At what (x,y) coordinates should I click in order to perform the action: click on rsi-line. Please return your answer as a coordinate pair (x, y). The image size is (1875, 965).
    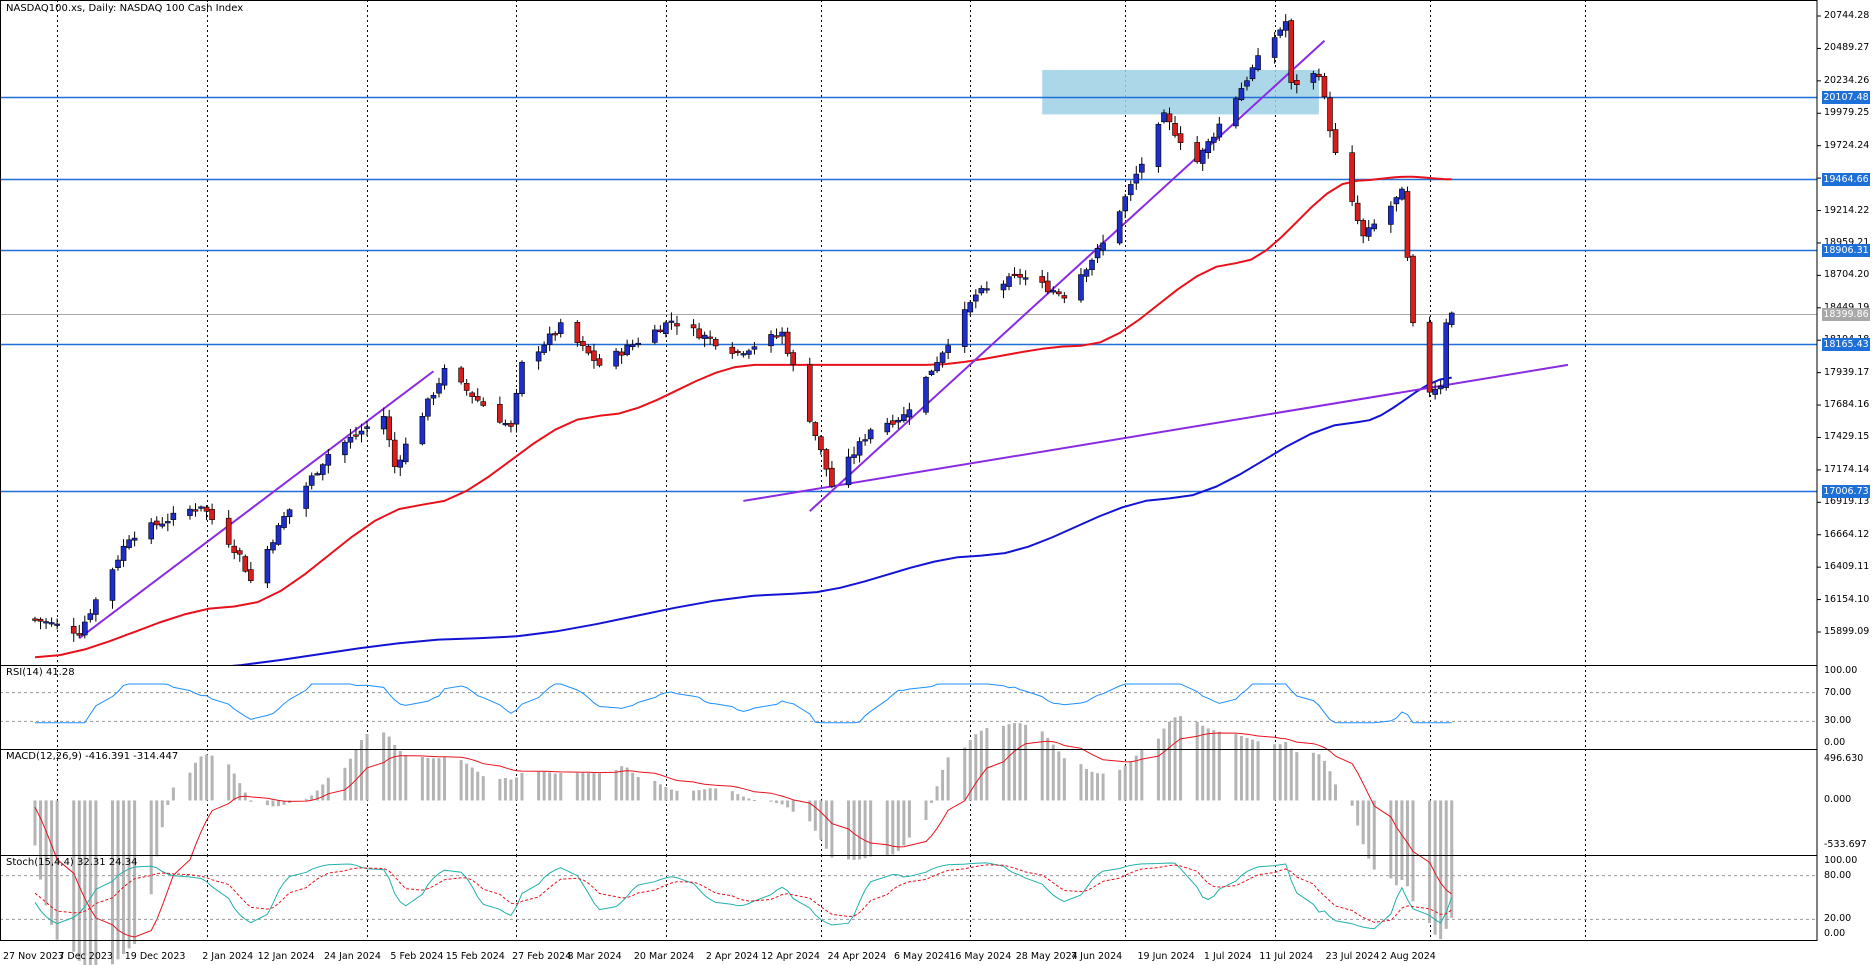
    Looking at the image, I should click on (743, 703).